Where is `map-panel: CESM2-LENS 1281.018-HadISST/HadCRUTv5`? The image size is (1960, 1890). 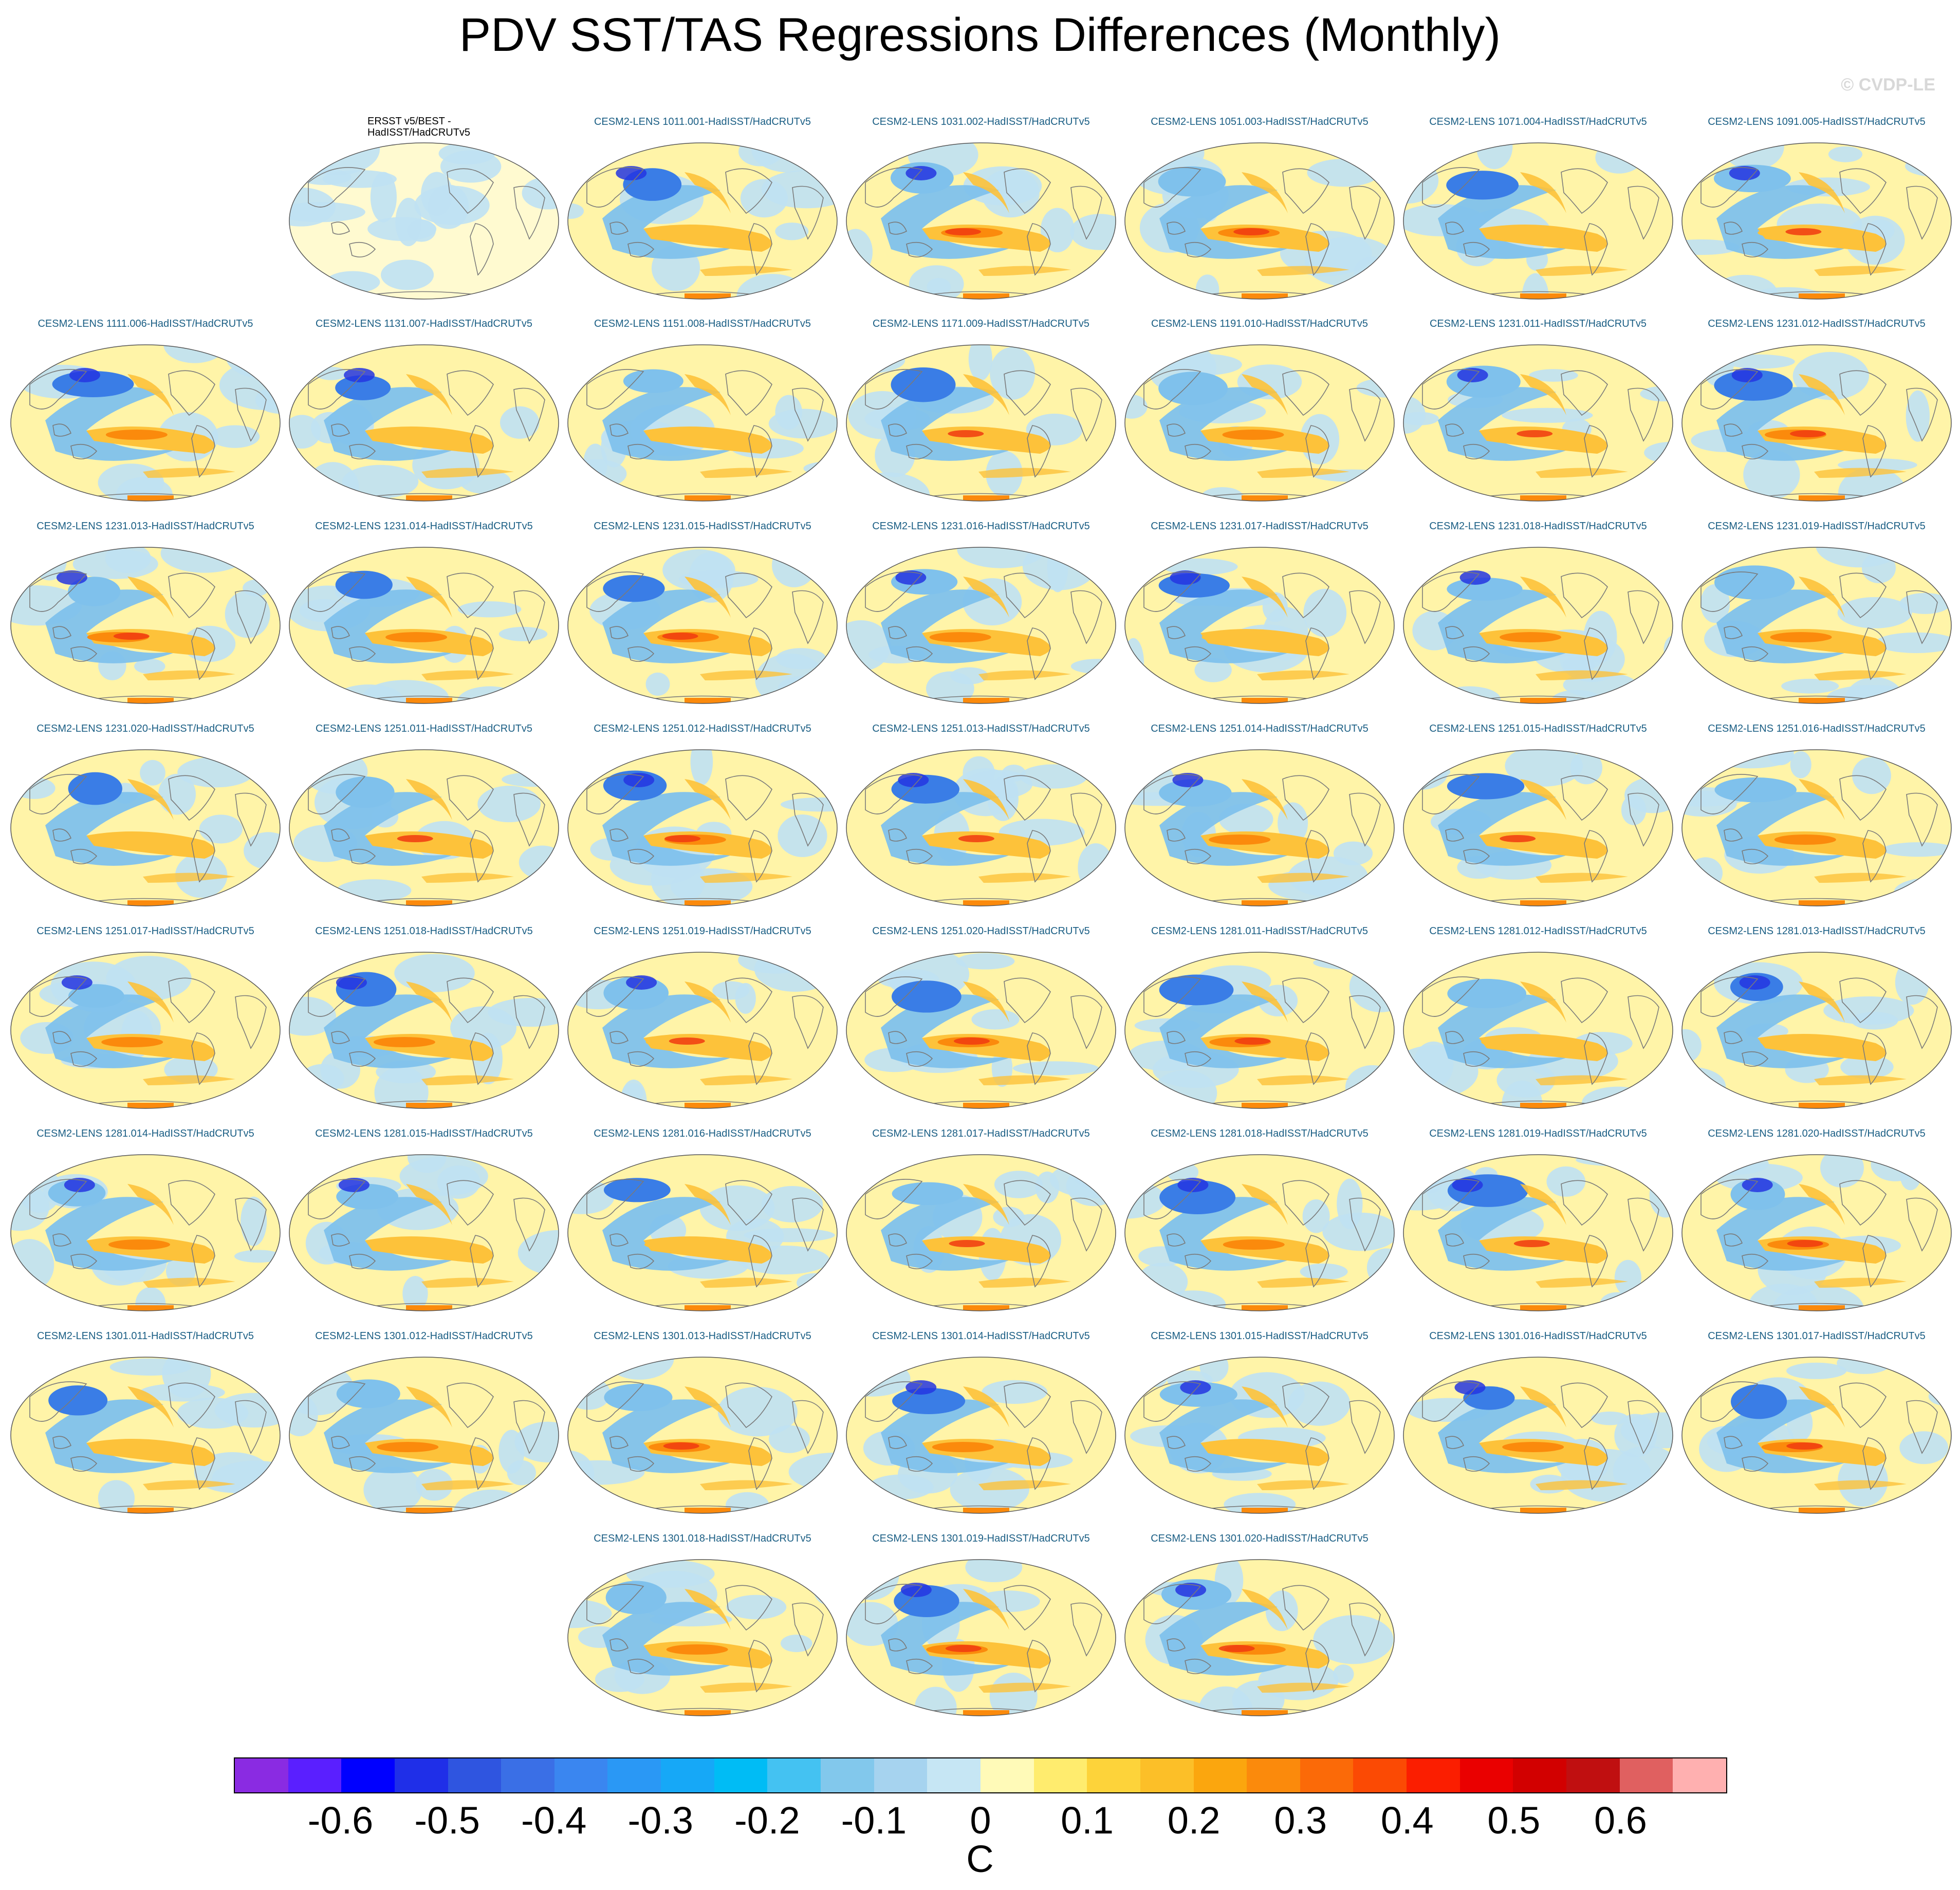 map-panel: CESM2-LENS 1281.018-HadISST/HadCRUTv5 is located at coordinates (1259, 1221).